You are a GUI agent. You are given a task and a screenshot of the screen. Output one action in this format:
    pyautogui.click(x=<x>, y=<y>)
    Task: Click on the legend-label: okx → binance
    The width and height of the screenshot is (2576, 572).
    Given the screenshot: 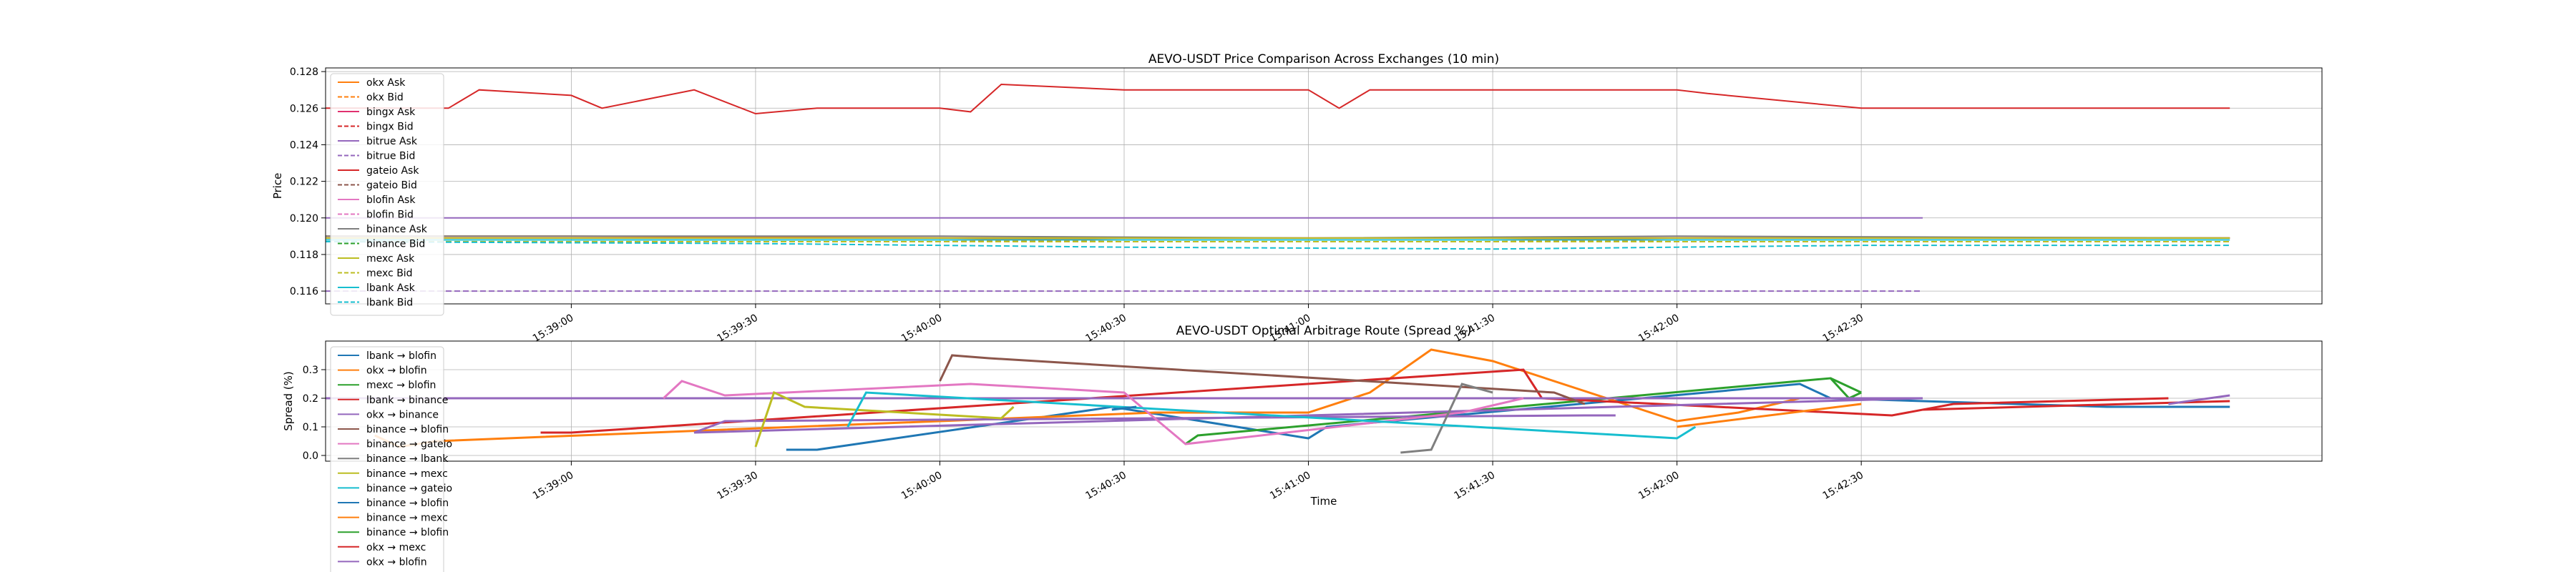 What is the action you would take?
    pyautogui.click(x=402, y=414)
    